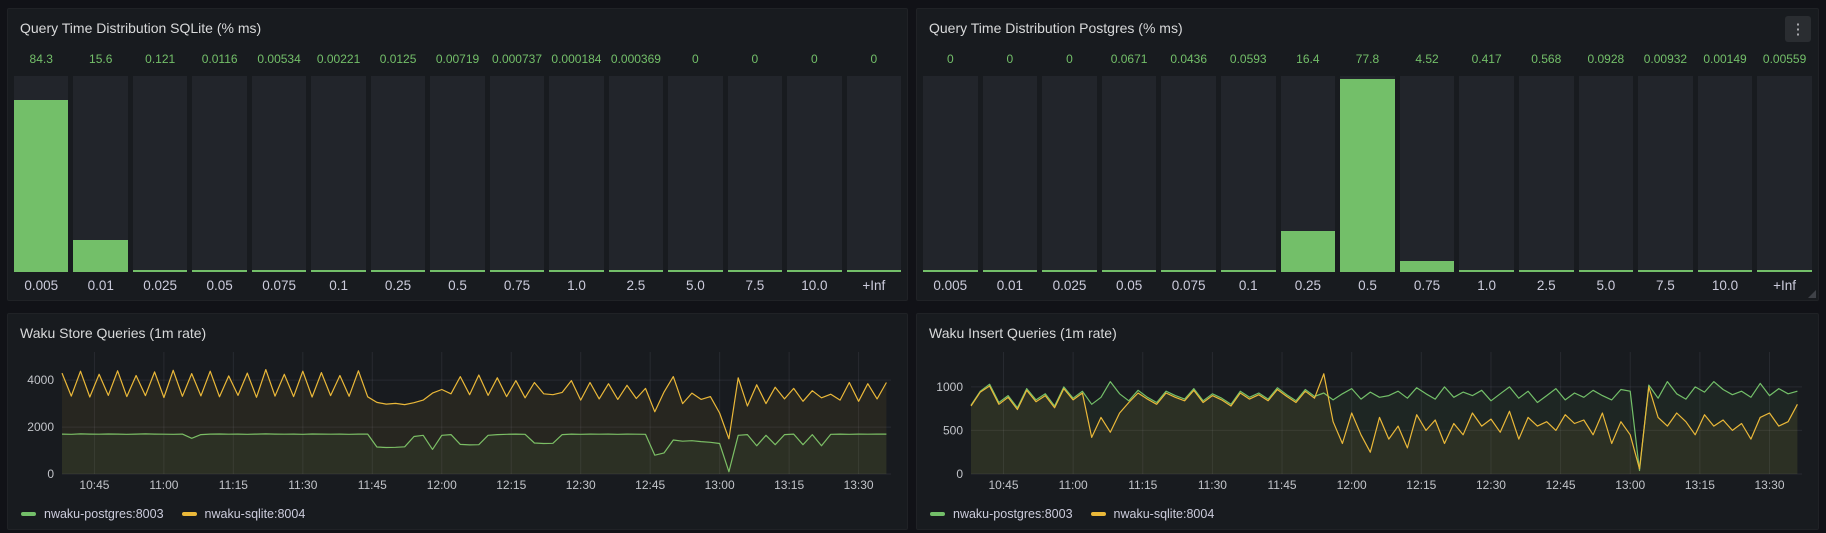  Describe the element at coordinates (279, 285) in the screenshot. I see `bucket-label: 0.075` at that location.